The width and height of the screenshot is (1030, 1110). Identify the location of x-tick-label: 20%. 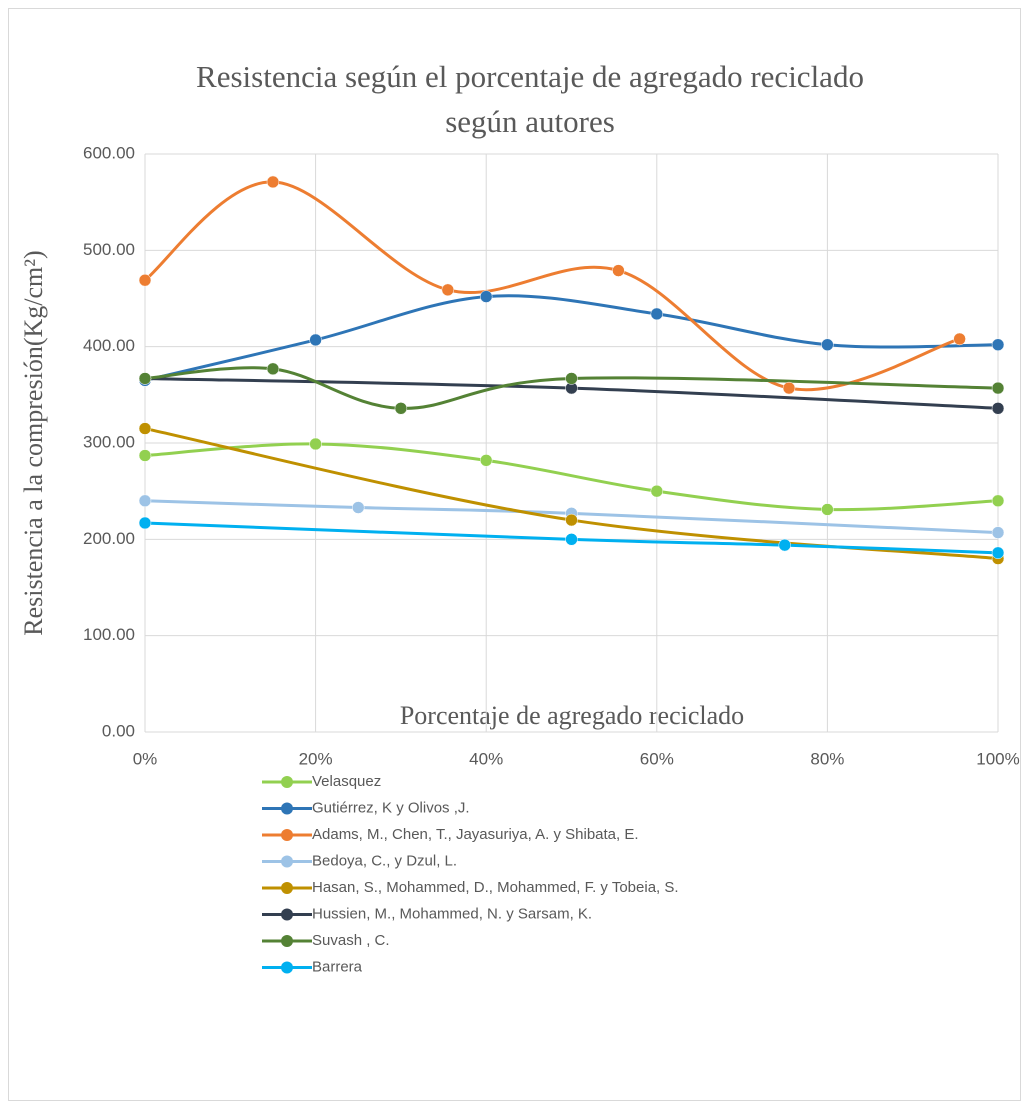
(316, 758).